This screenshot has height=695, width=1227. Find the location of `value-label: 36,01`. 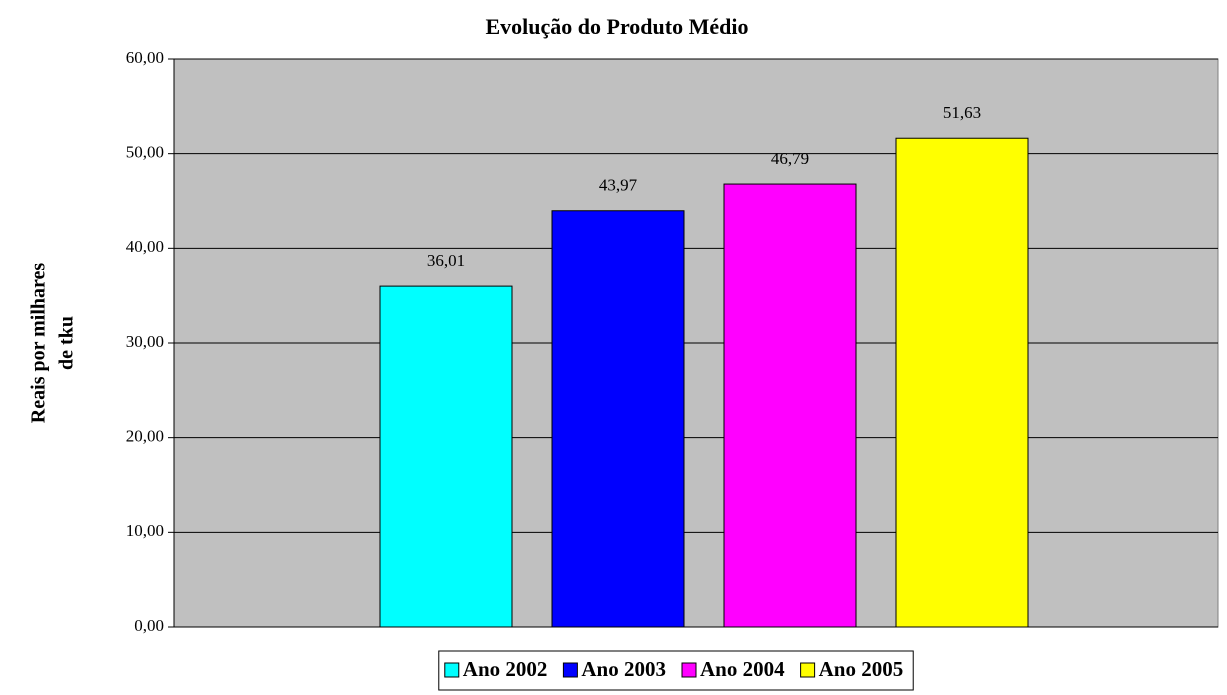

value-label: 36,01 is located at coordinates (446, 260).